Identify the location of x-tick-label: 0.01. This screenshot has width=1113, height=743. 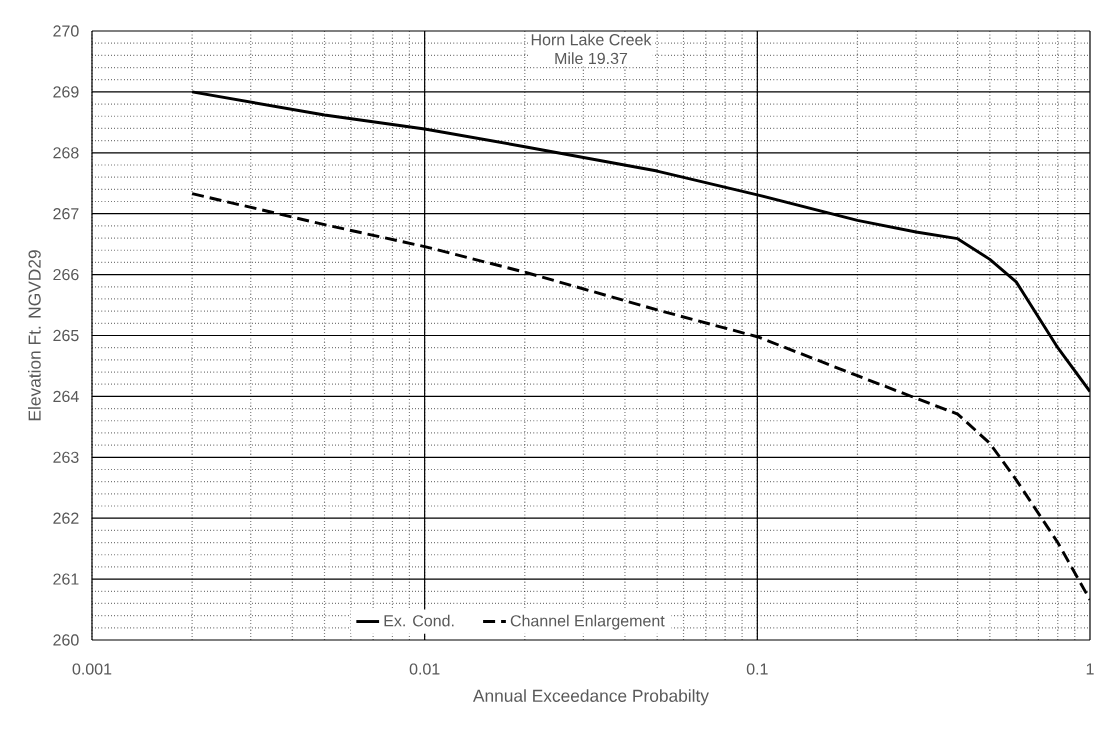
(424, 669).